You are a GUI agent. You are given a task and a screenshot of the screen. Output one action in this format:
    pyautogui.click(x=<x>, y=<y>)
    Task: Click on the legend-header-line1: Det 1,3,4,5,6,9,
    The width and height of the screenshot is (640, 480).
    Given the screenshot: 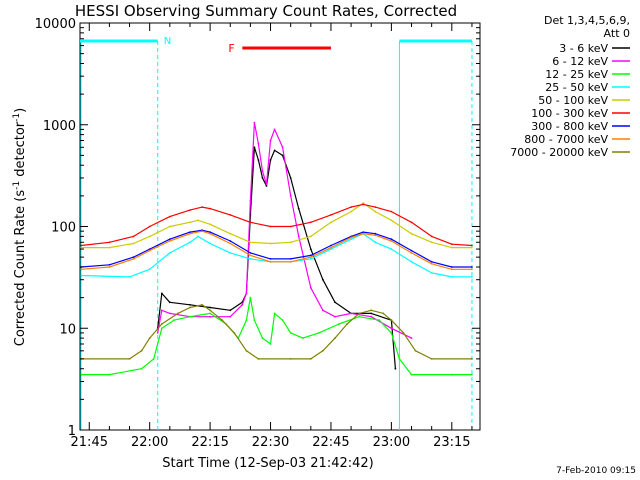 What is the action you would take?
    pyautogui.click(x=587, y=20)
    